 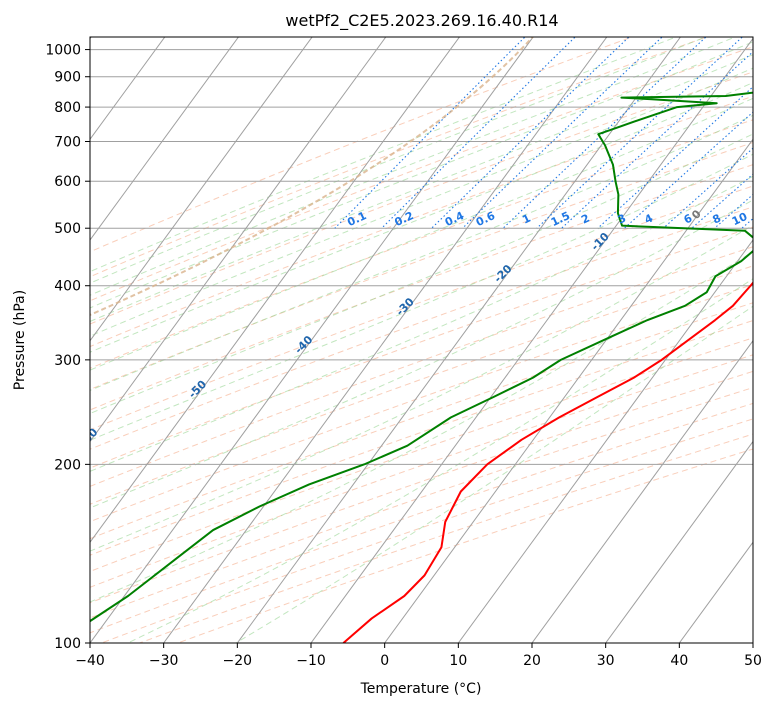 I want to click on isotherm-label: -60, so click(x=88, y=436).